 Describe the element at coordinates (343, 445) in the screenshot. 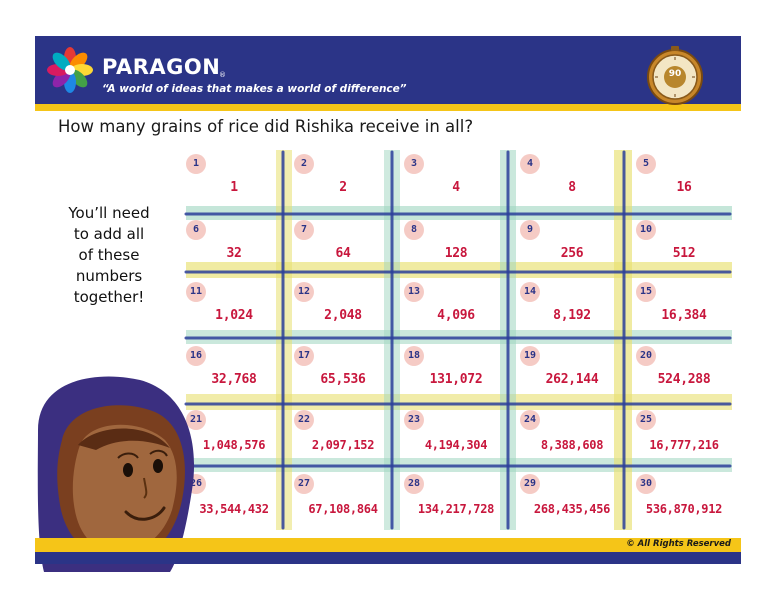

I see `cell-grain-count: 2,097,152` at that location.